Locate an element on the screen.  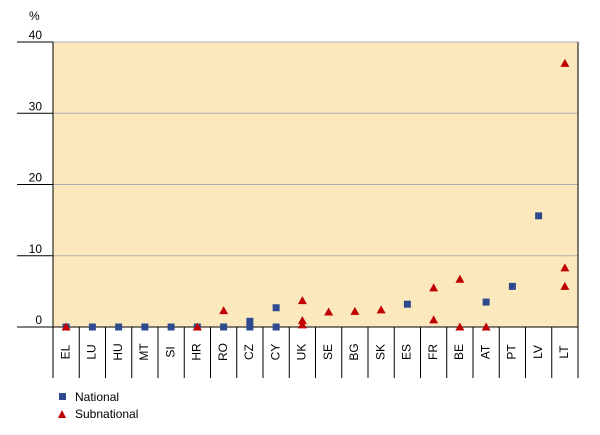
x-tick-label: MT is located at coordinates (144, 352).